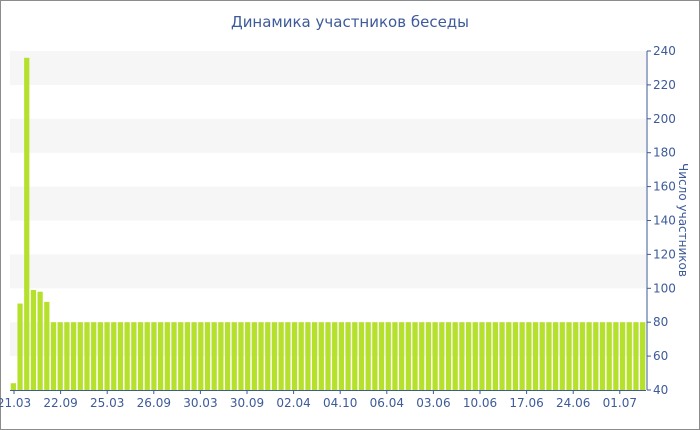 This screenshot has width=700, height=430. What do you see at coordinates (200, 403) in the screenshot?
I see `x-tick-label: 30.03` at bounding box center [200, 403].